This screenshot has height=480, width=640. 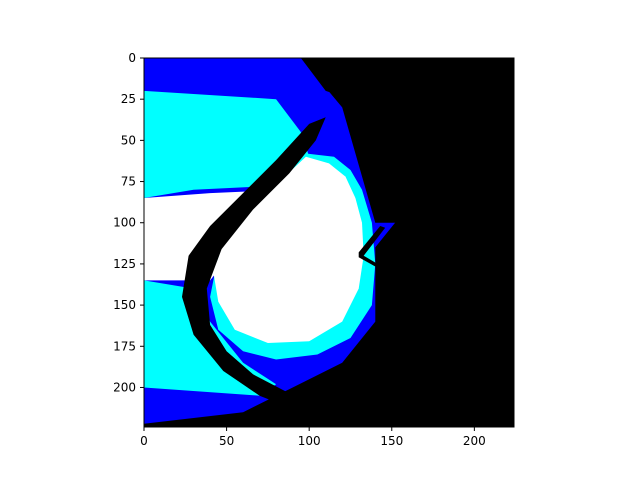 I want to click on x-tick-label: 200, so click(x=474, y=441).